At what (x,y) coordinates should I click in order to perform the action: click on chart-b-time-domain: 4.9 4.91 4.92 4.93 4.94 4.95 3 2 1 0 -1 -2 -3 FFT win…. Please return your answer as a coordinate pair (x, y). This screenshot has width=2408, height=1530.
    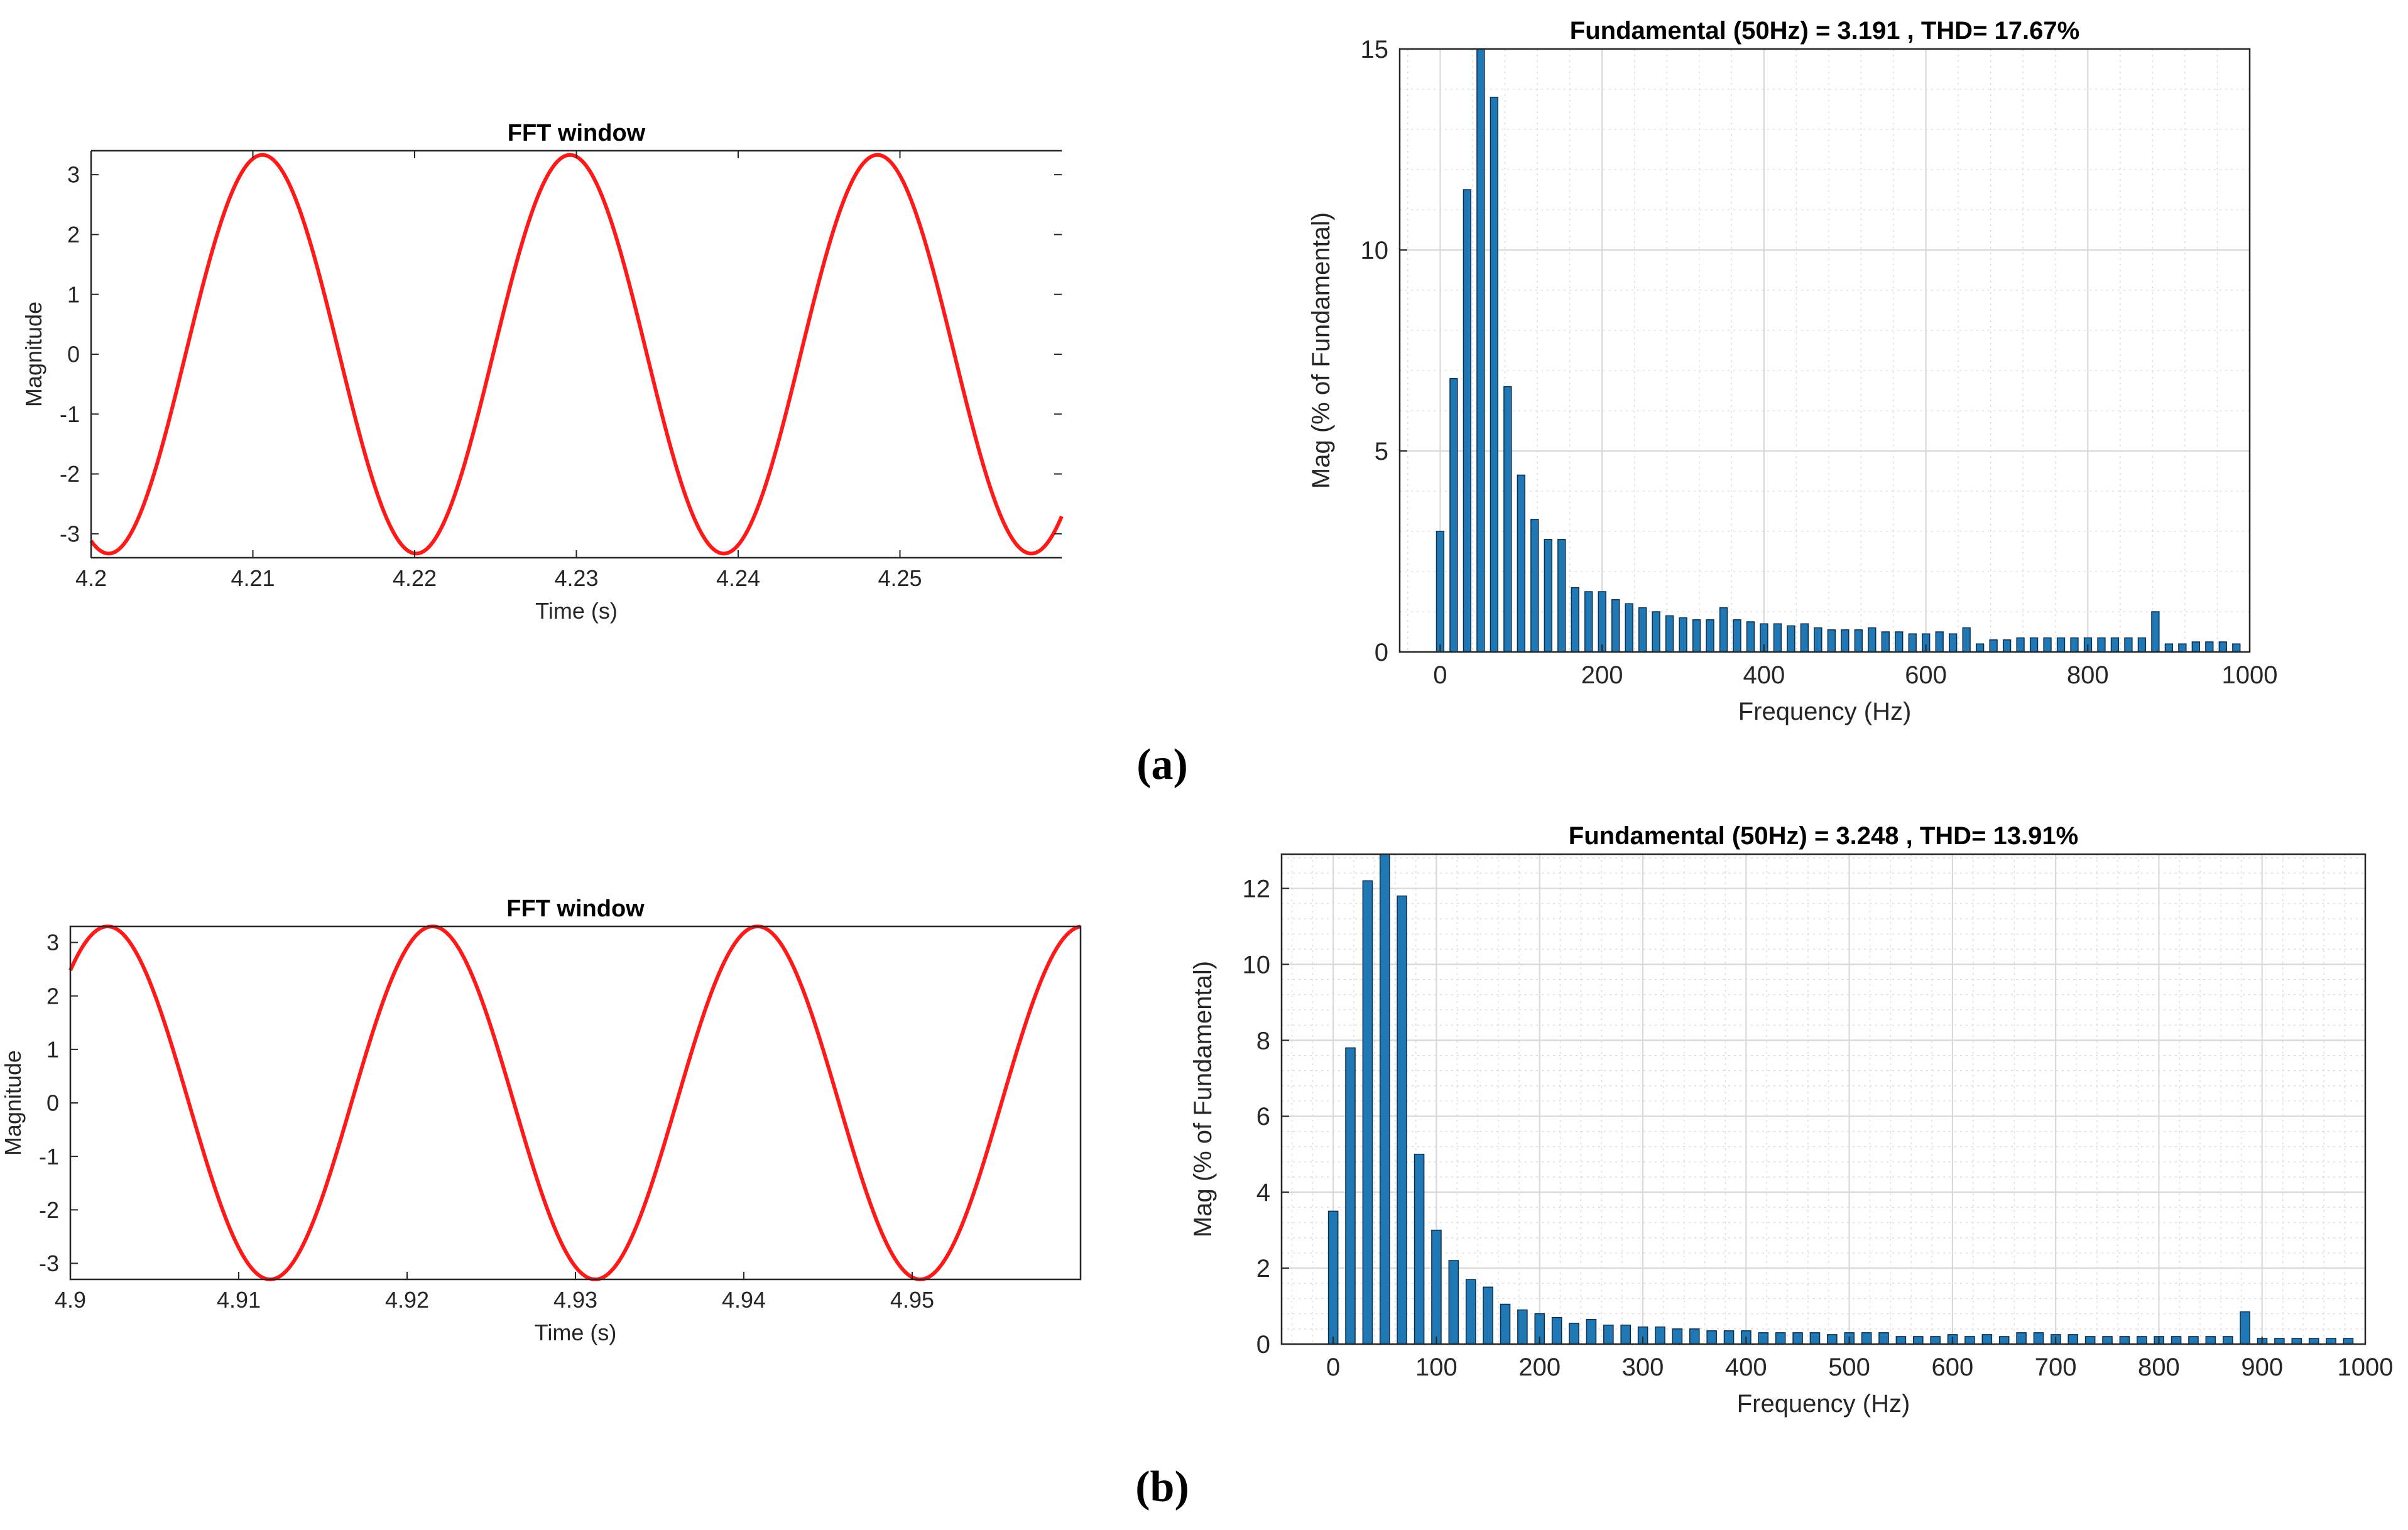
    Looking at the image, I should click on (541, 1120).